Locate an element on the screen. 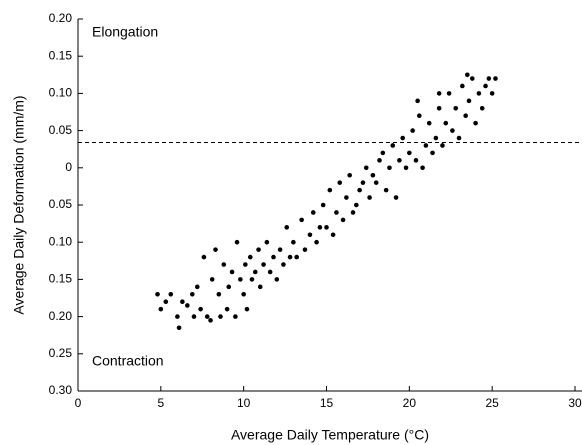 The image size is (582, 445). x-tick-label: 30 is located at coordinates (575, 403).